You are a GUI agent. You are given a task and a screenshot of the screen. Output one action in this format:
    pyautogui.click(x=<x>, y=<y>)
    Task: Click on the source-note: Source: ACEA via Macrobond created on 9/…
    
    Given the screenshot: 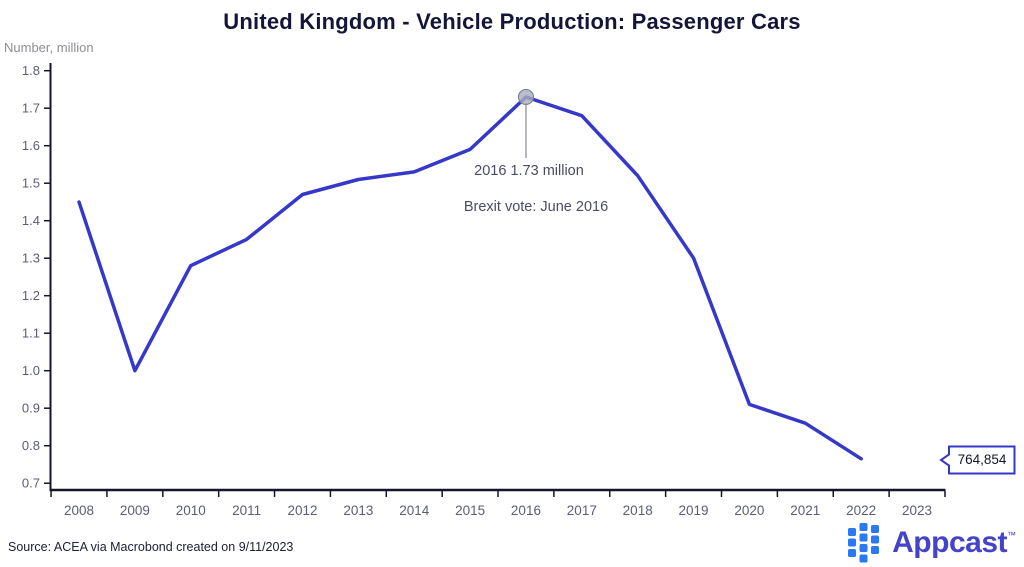 What is the action you would take?
    pyautogui.click(x=151, y=547)
    